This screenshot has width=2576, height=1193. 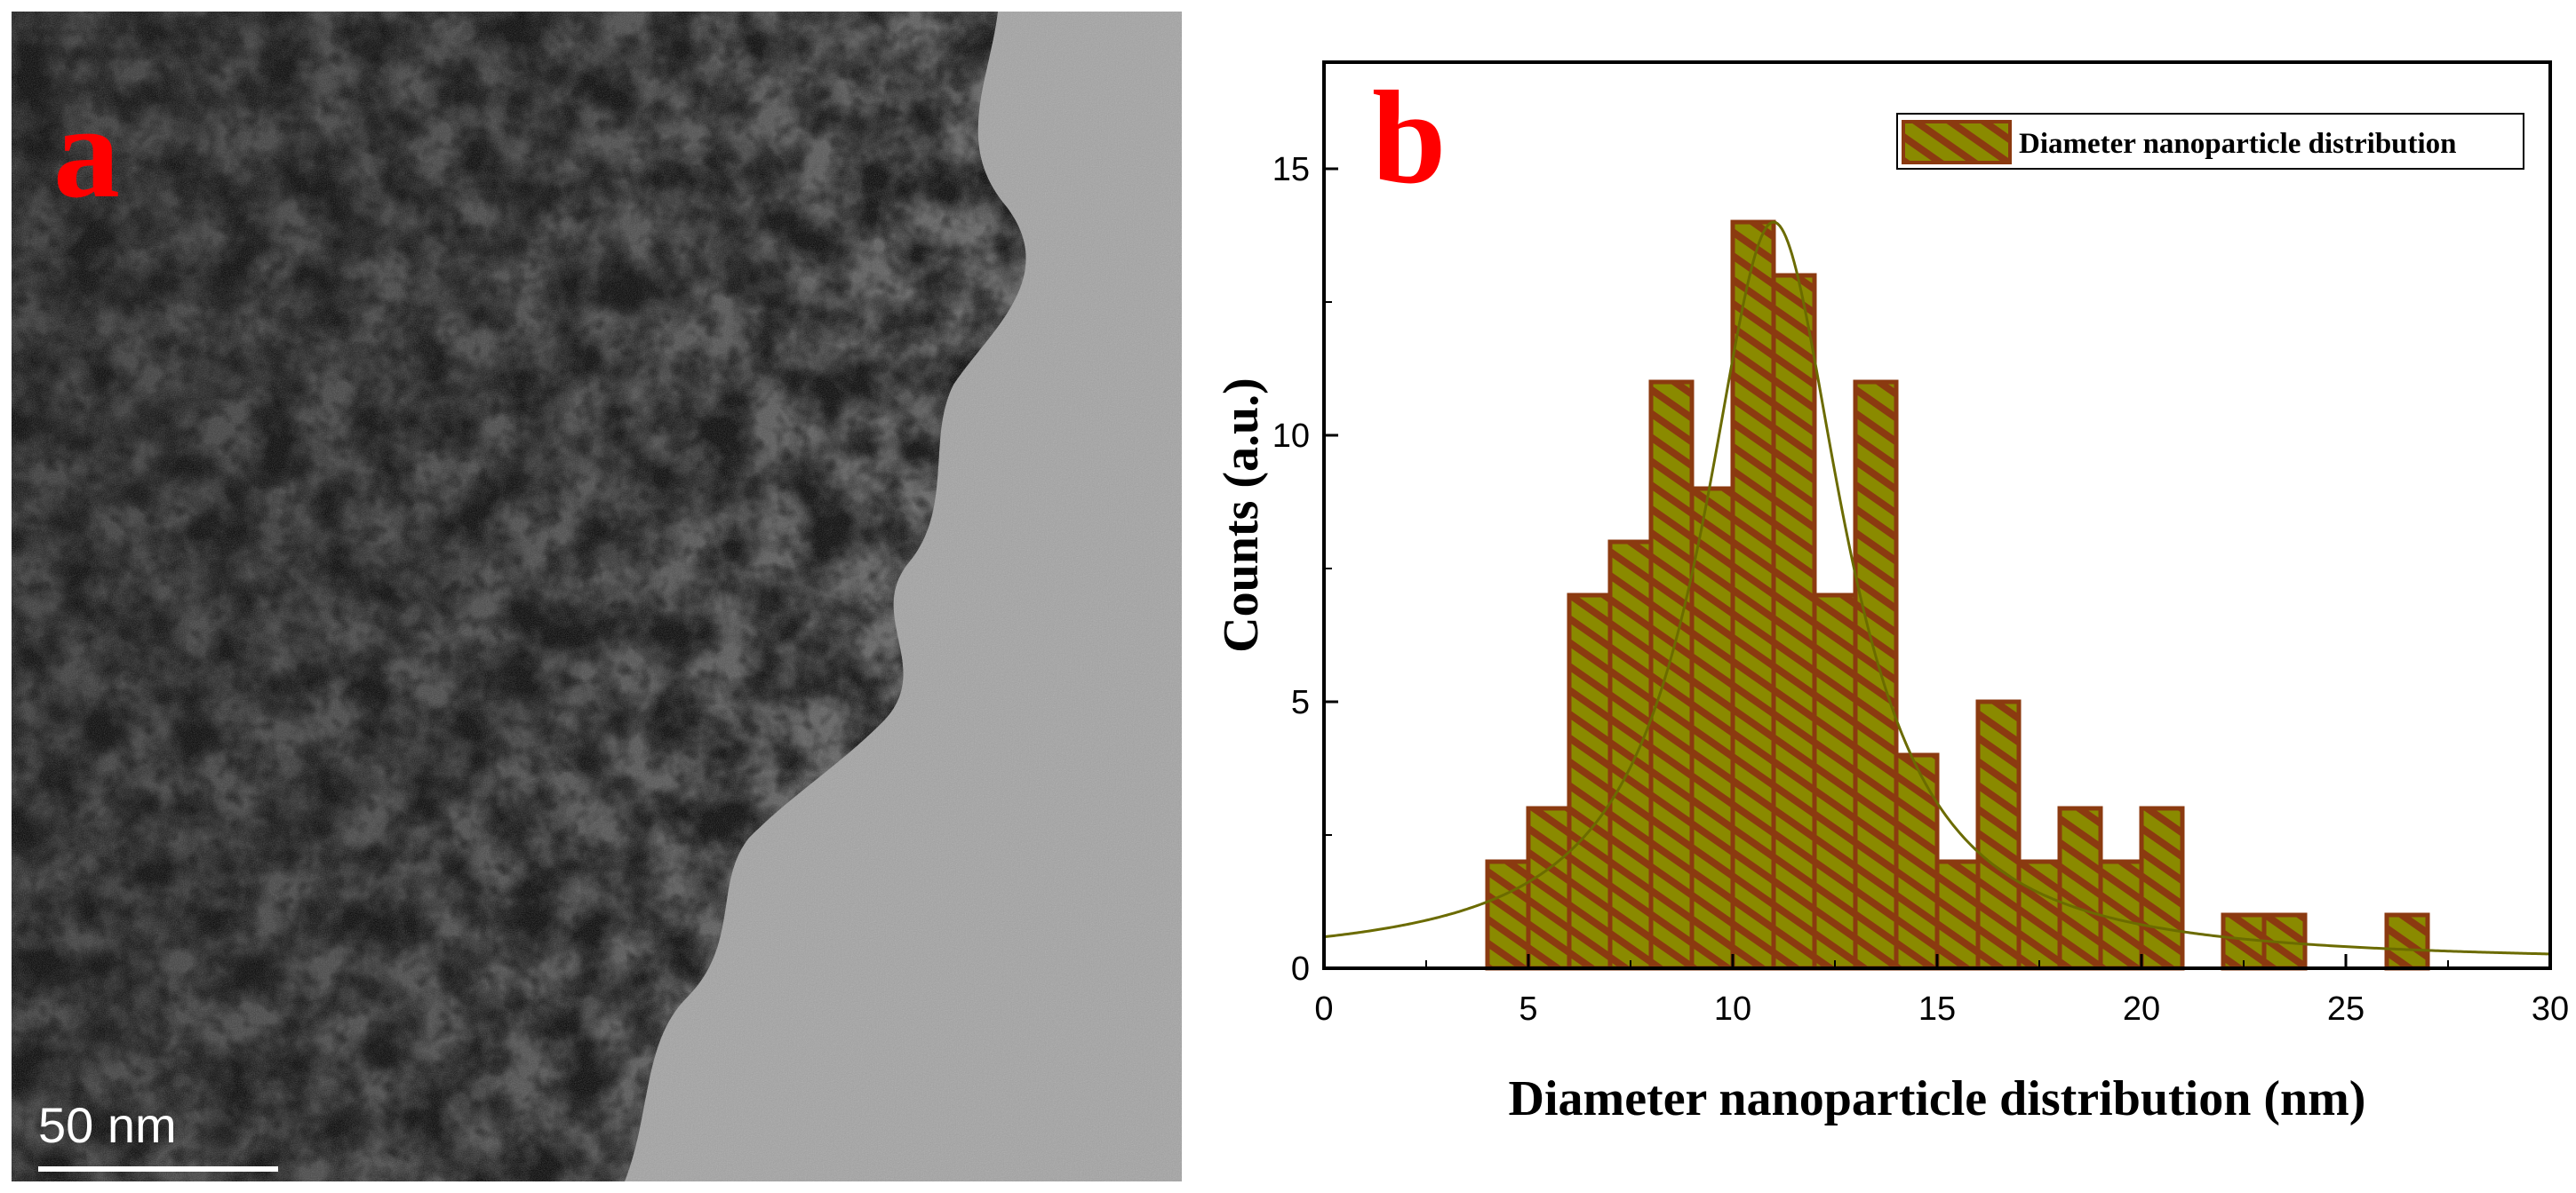 What do you see at coordinates (1291, 169) in the screenshot?
I see `y-tick-label: 15` at bounding box center [1291, 169].